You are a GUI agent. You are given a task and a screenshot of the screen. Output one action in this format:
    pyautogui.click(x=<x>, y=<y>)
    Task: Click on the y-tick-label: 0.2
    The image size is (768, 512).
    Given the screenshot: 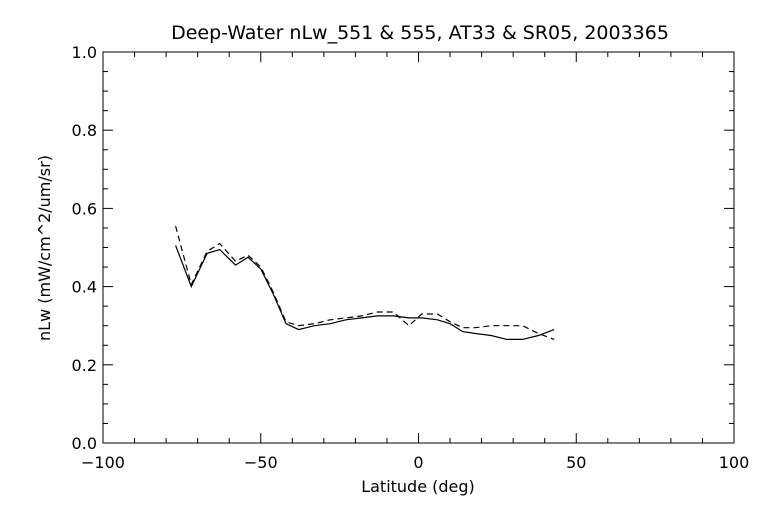 What is the action you would take?
    pyautogui.click(x=84, y=365)
    